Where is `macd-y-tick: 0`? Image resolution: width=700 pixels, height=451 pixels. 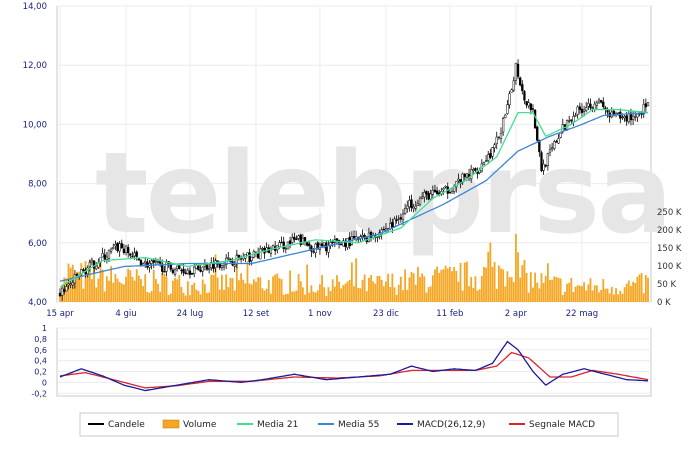 macd-y-tick: 0 is located at coordinates (44, 382).